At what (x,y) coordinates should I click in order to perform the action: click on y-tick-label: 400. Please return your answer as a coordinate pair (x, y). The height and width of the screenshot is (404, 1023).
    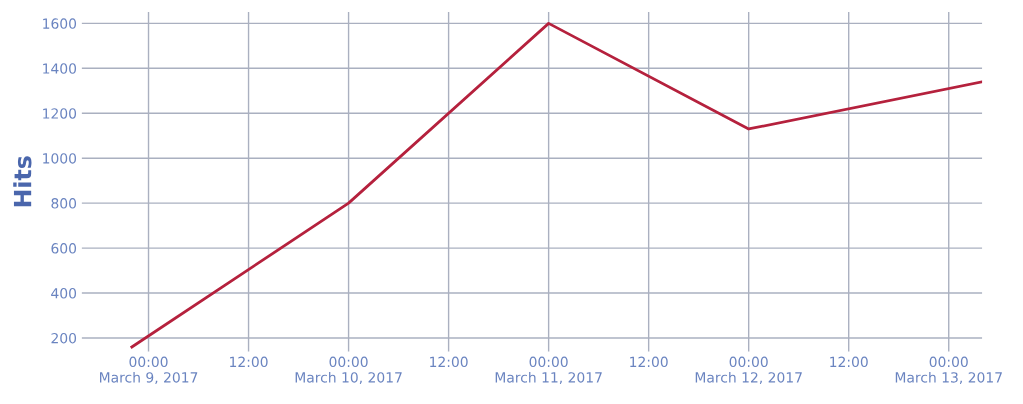
    Looking at the image, I should click on (64, 293).